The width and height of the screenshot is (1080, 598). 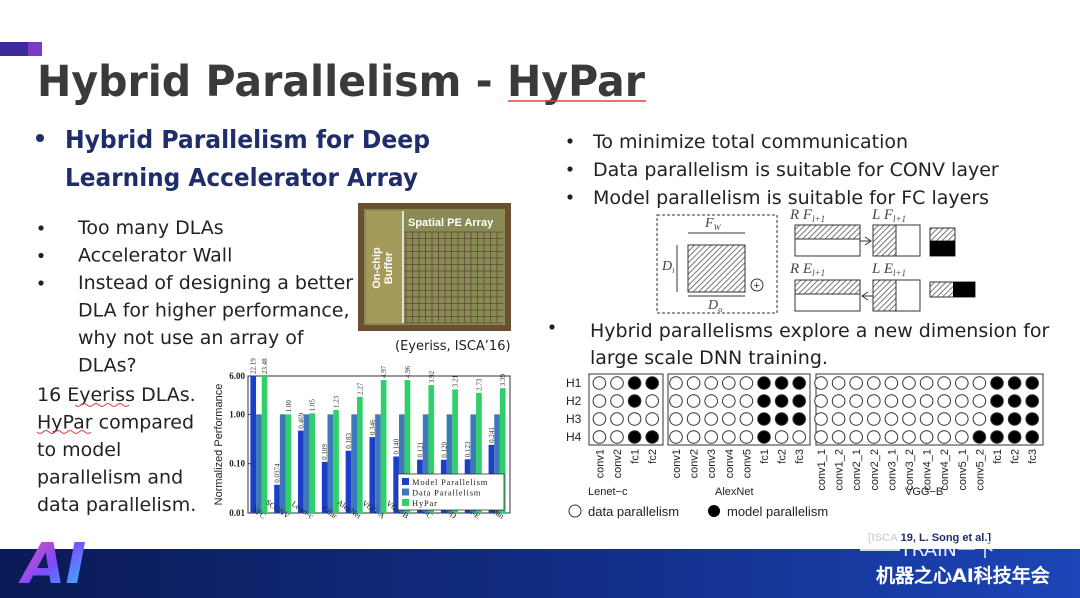 I want to click on value-label: 4.96, so click(x=408, y=371).